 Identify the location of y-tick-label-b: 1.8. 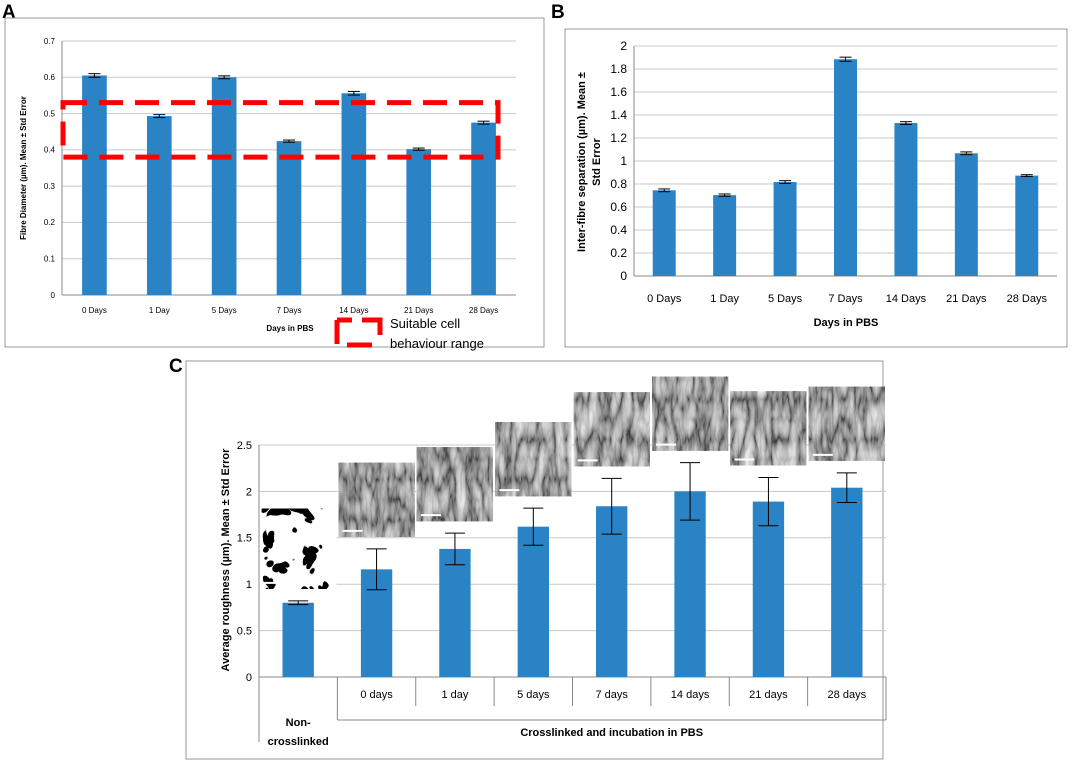
(618, 69).